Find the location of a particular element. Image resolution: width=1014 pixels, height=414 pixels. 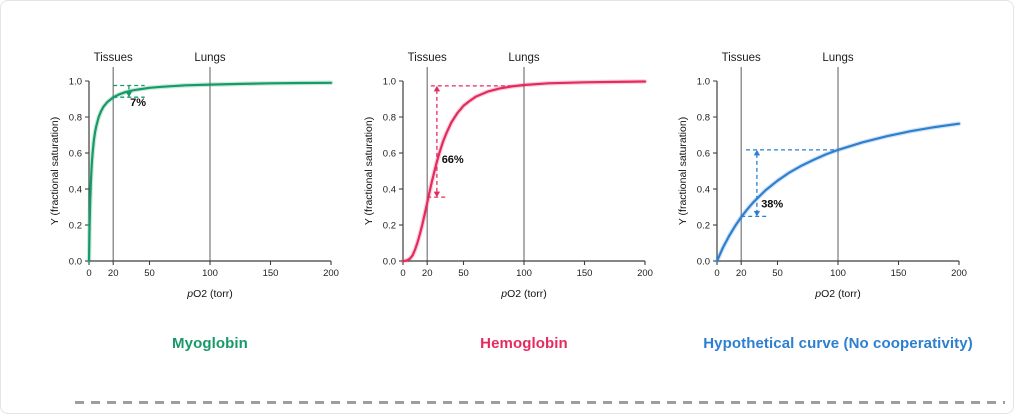

annotation-percent-label: 38% is located at coordinates (772, 204).